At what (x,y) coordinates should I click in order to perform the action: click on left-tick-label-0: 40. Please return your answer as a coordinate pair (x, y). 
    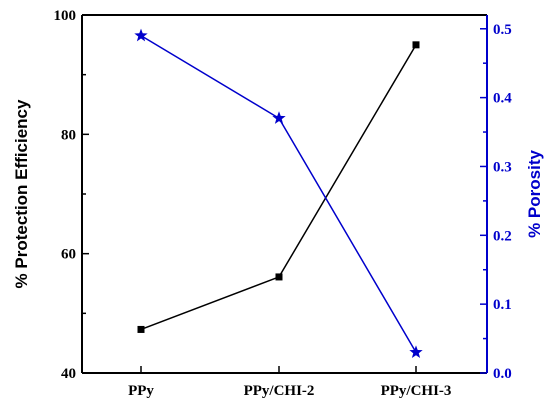
    Looking at the image, I should click on (68, 374).